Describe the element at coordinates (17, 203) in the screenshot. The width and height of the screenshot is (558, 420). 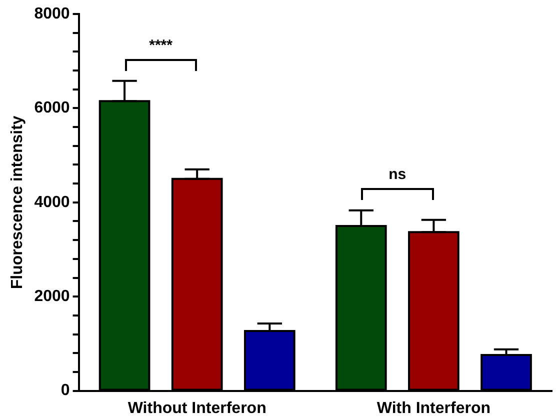
I see `y-axis-title: Fluorescence intensity` at that location.